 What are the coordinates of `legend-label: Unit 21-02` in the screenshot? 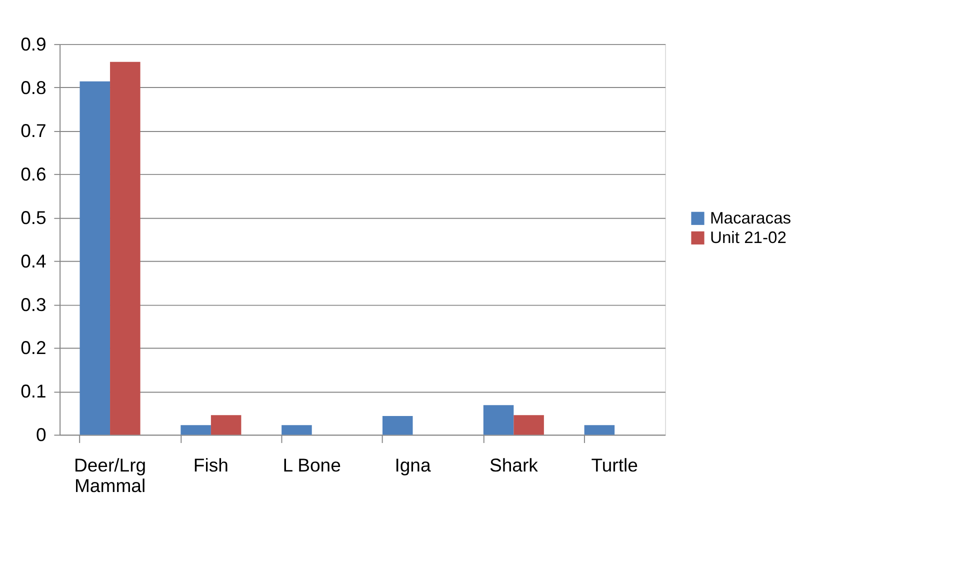 It's located at (748, 237).